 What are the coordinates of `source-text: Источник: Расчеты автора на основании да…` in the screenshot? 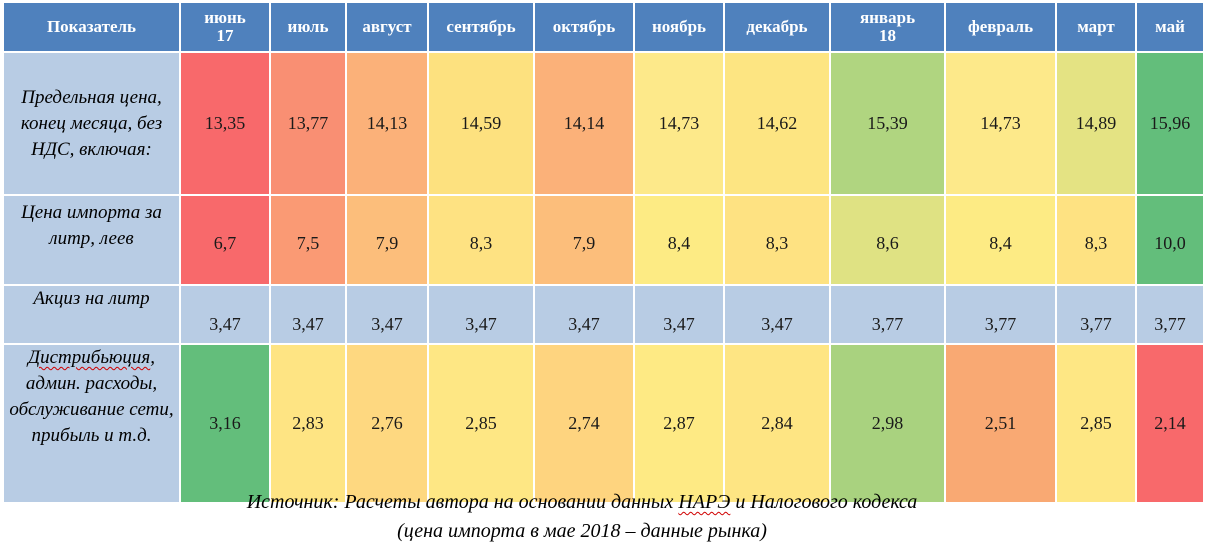 It's located at (462, 502).